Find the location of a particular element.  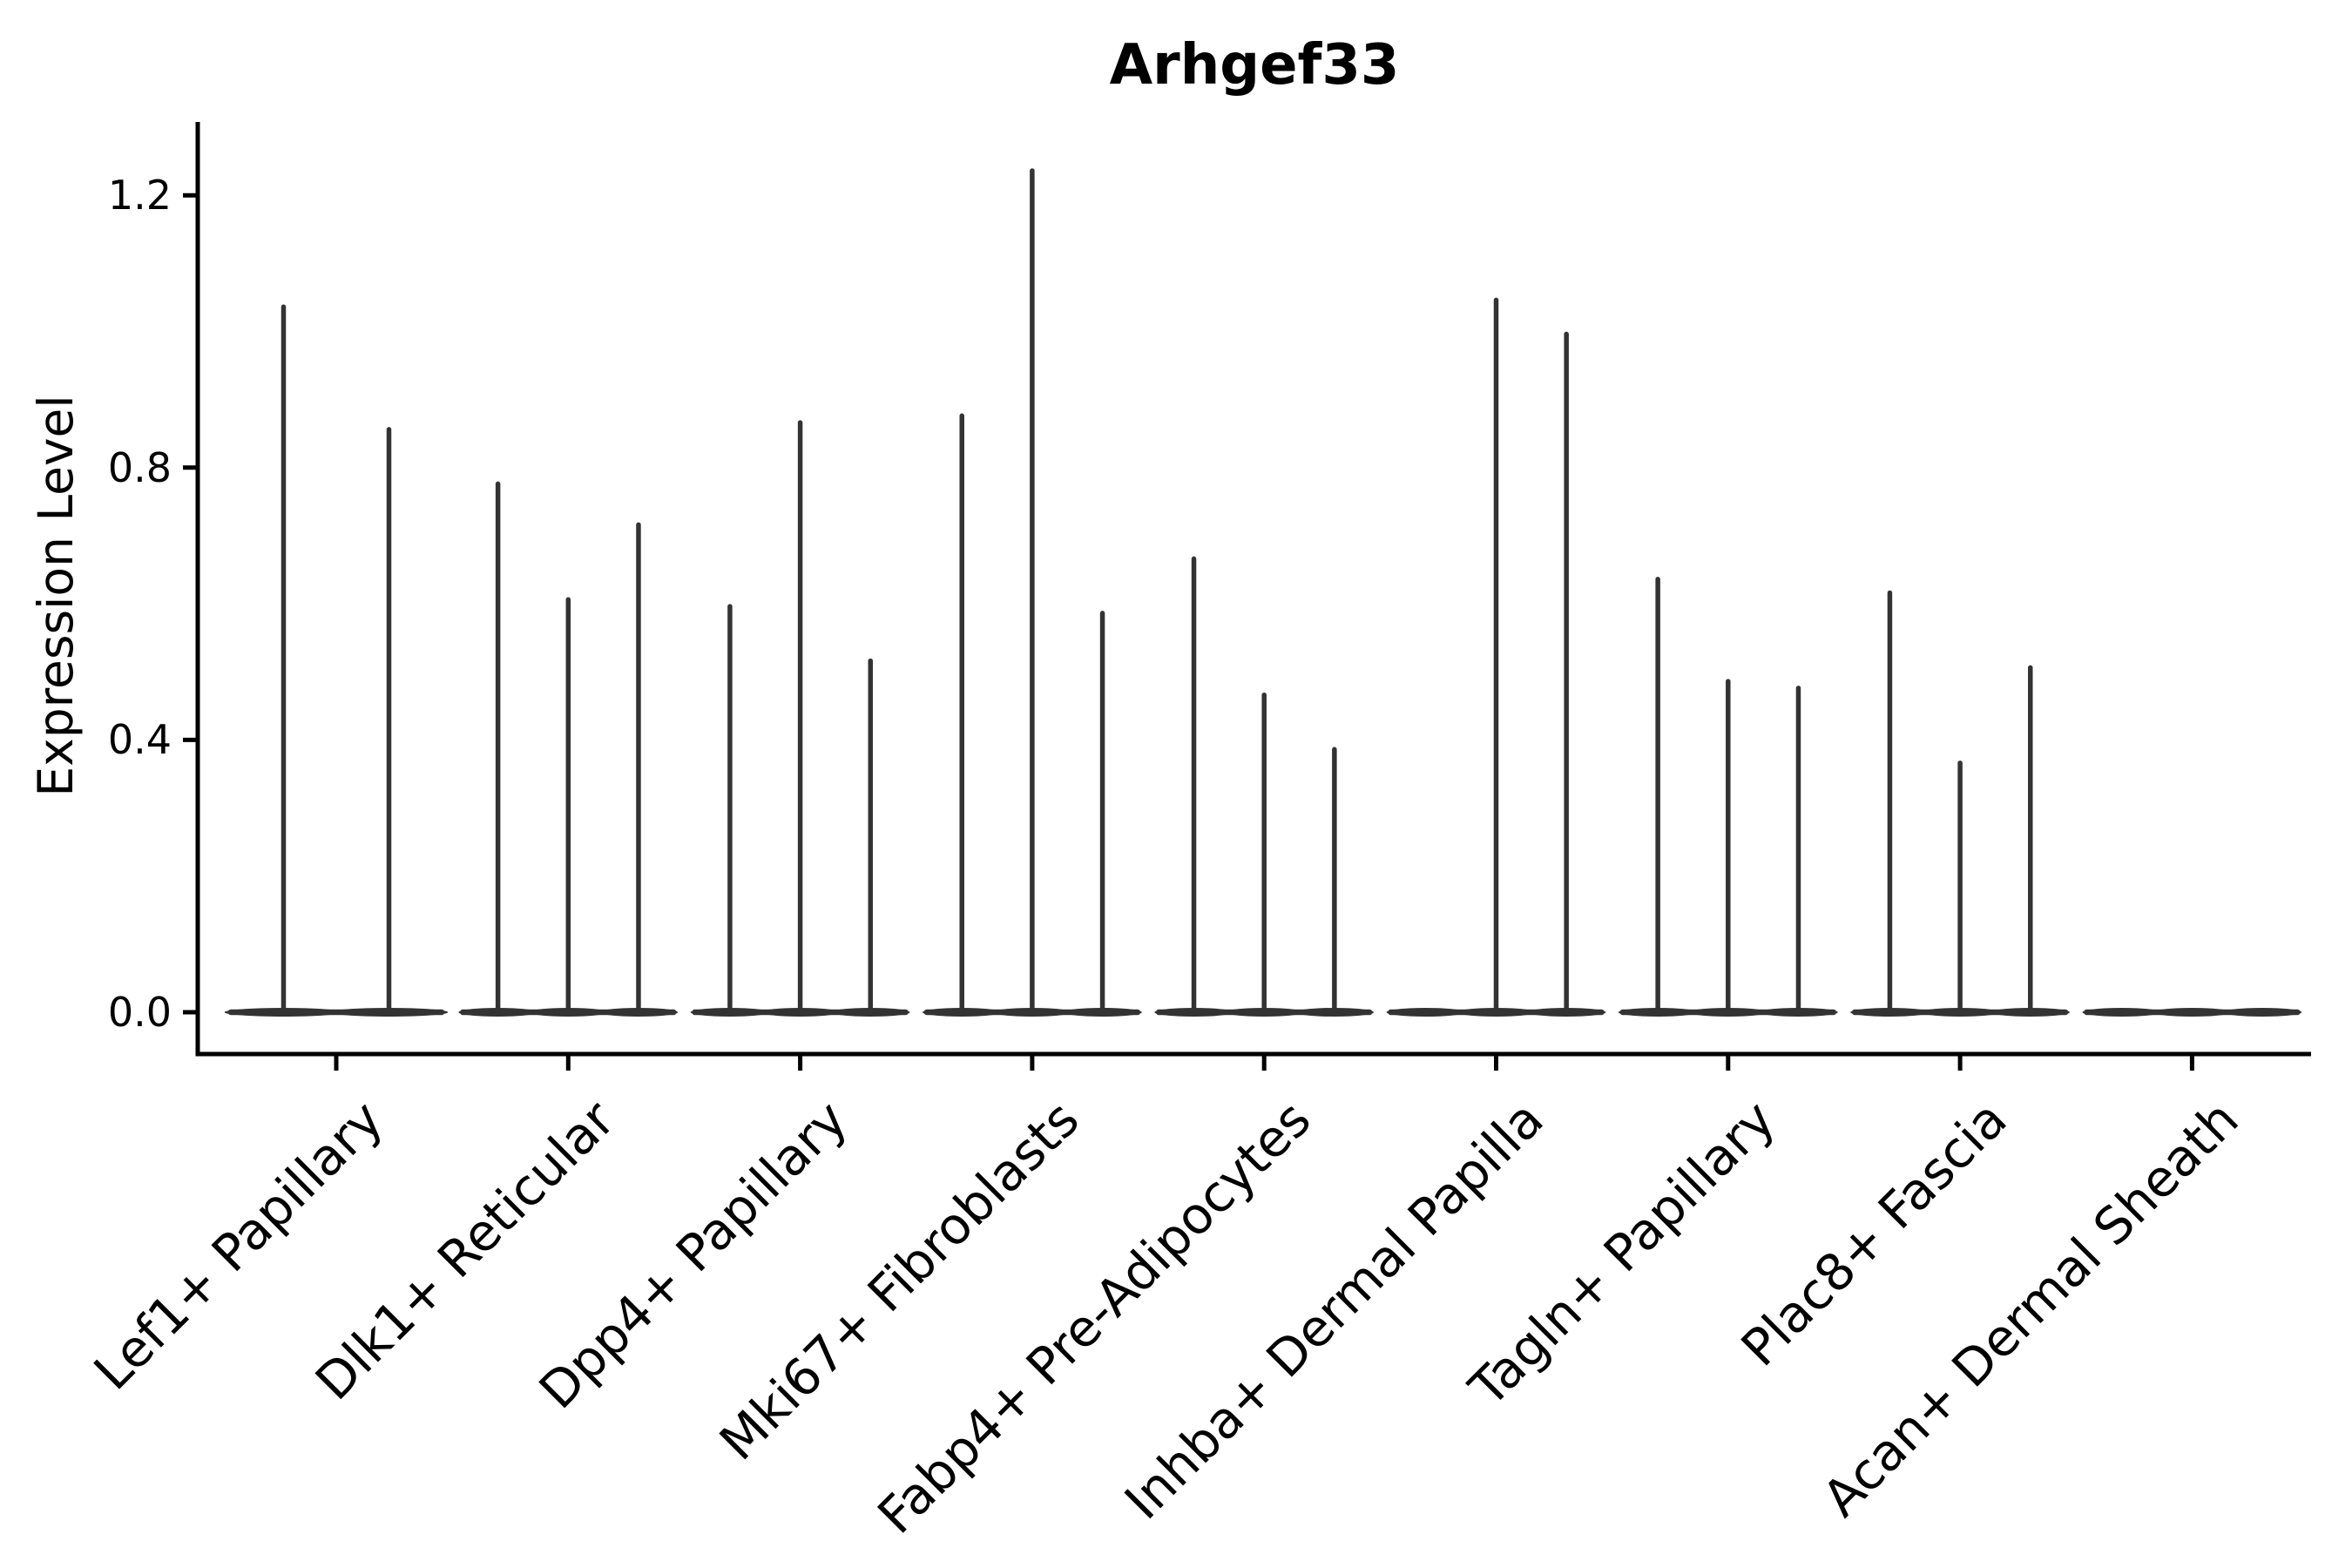

y-tick-label-0.4: 0.4 is located at coordinates (139, 740).